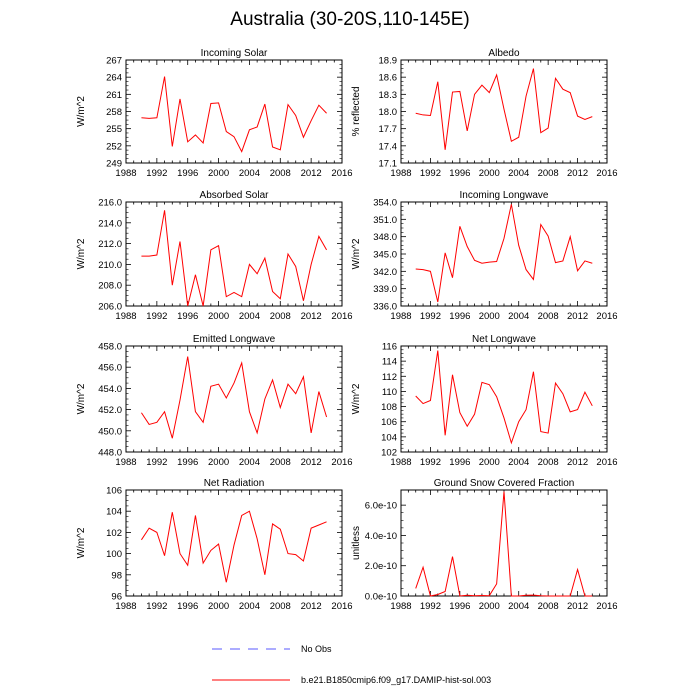 This screenshot has height=700, width=700. Describe the element at coordinates (81, 542) in the screenshot. I see `y-axis-label: W/m^2` at that location.